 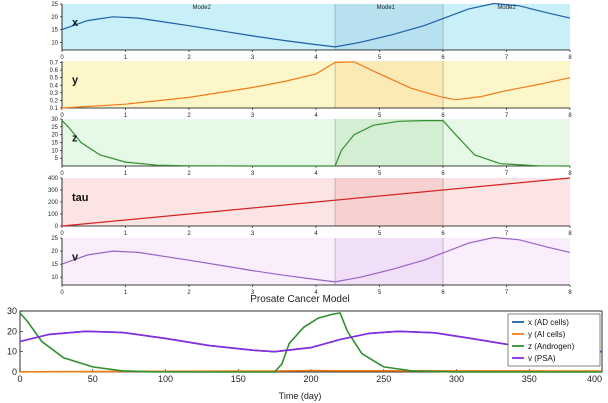 What do you see at coordinates (383, 379) in the screenshot?
I see `main-x-tick-label: 250` at bounding box center [383, 379].